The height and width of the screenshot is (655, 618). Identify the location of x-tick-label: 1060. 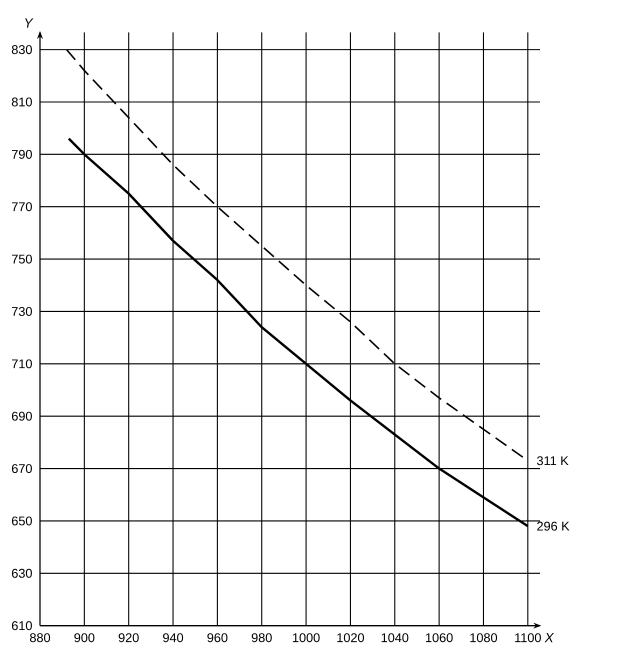
(439, 637).